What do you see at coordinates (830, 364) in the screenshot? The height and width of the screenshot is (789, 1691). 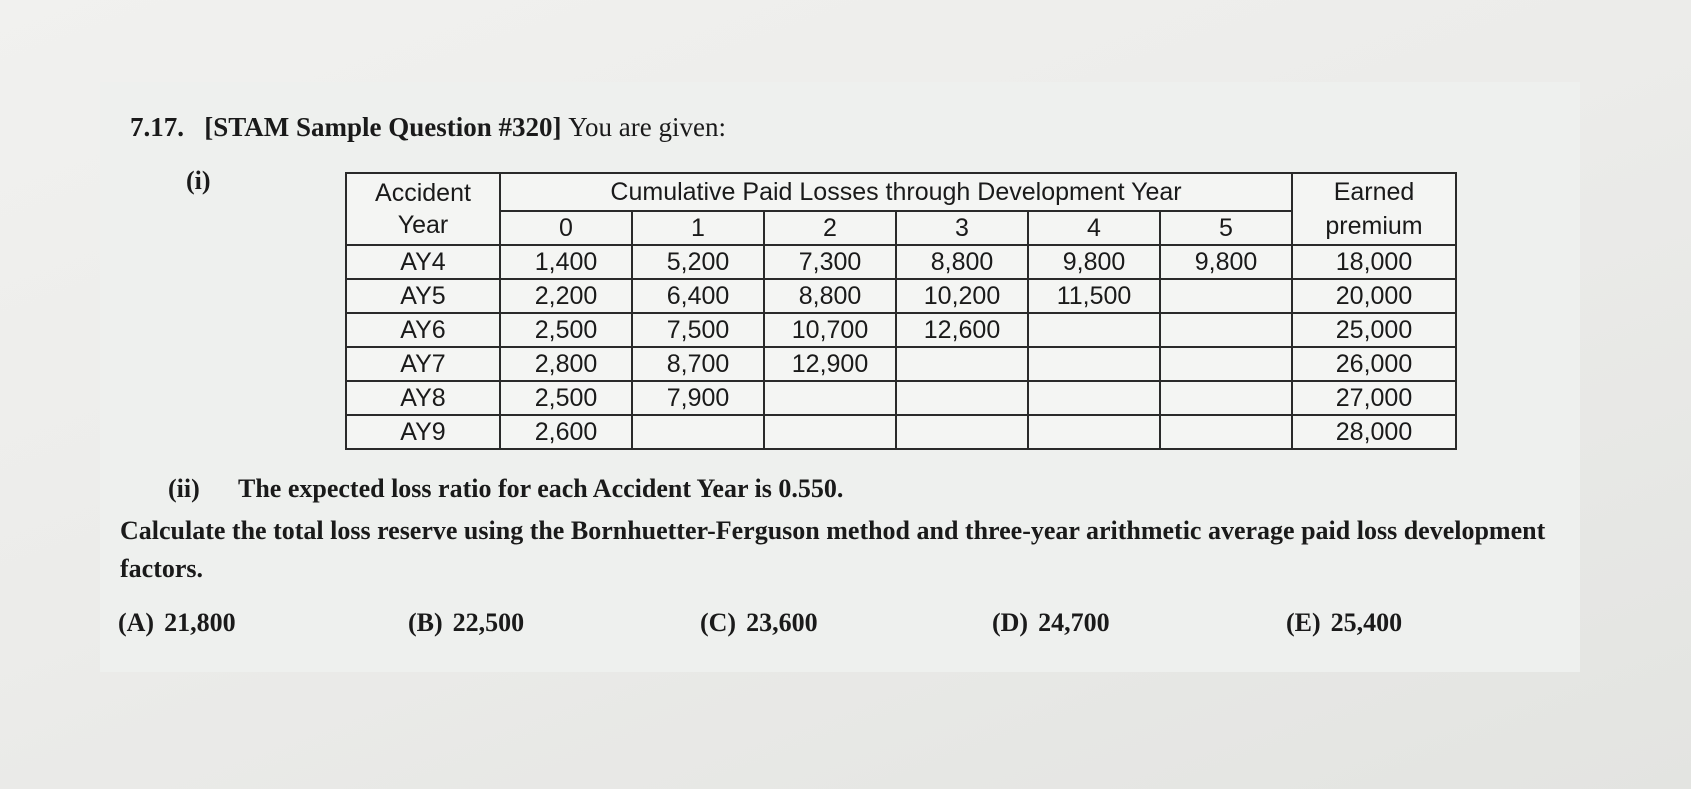 I see `loss-cell: 12,900` at bounding box center [830, 364].